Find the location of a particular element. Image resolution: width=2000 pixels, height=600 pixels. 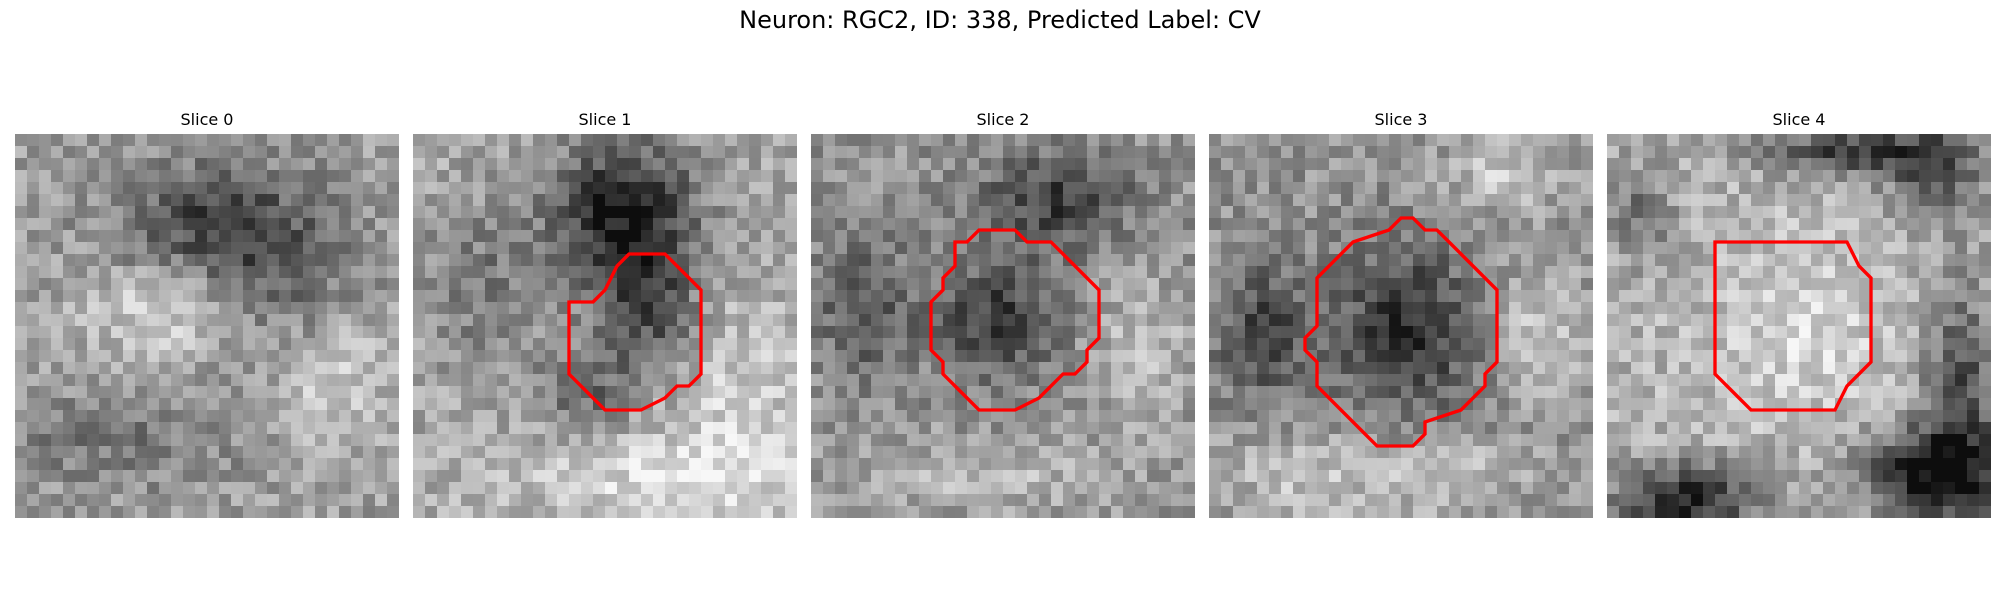

slice-title-1: Slice 1 is located at coordinates (605, 119).